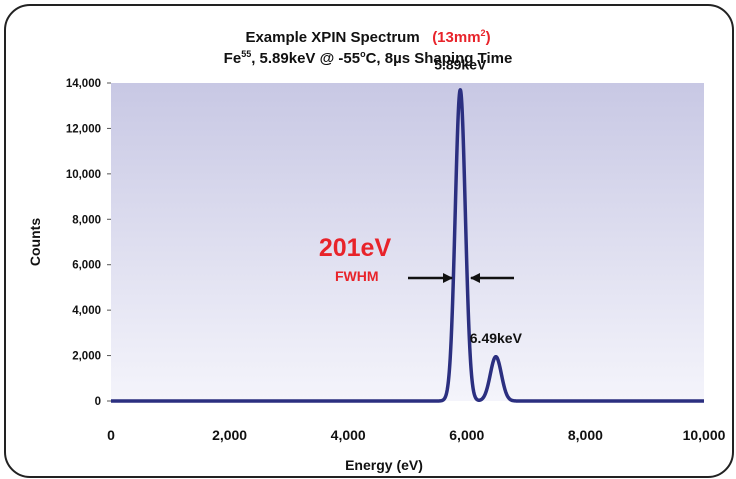  I want to click on chart-subtitle: Fe55, 5.89keV @ -55oC, 8µs Shaping Time, so click(368, 58).